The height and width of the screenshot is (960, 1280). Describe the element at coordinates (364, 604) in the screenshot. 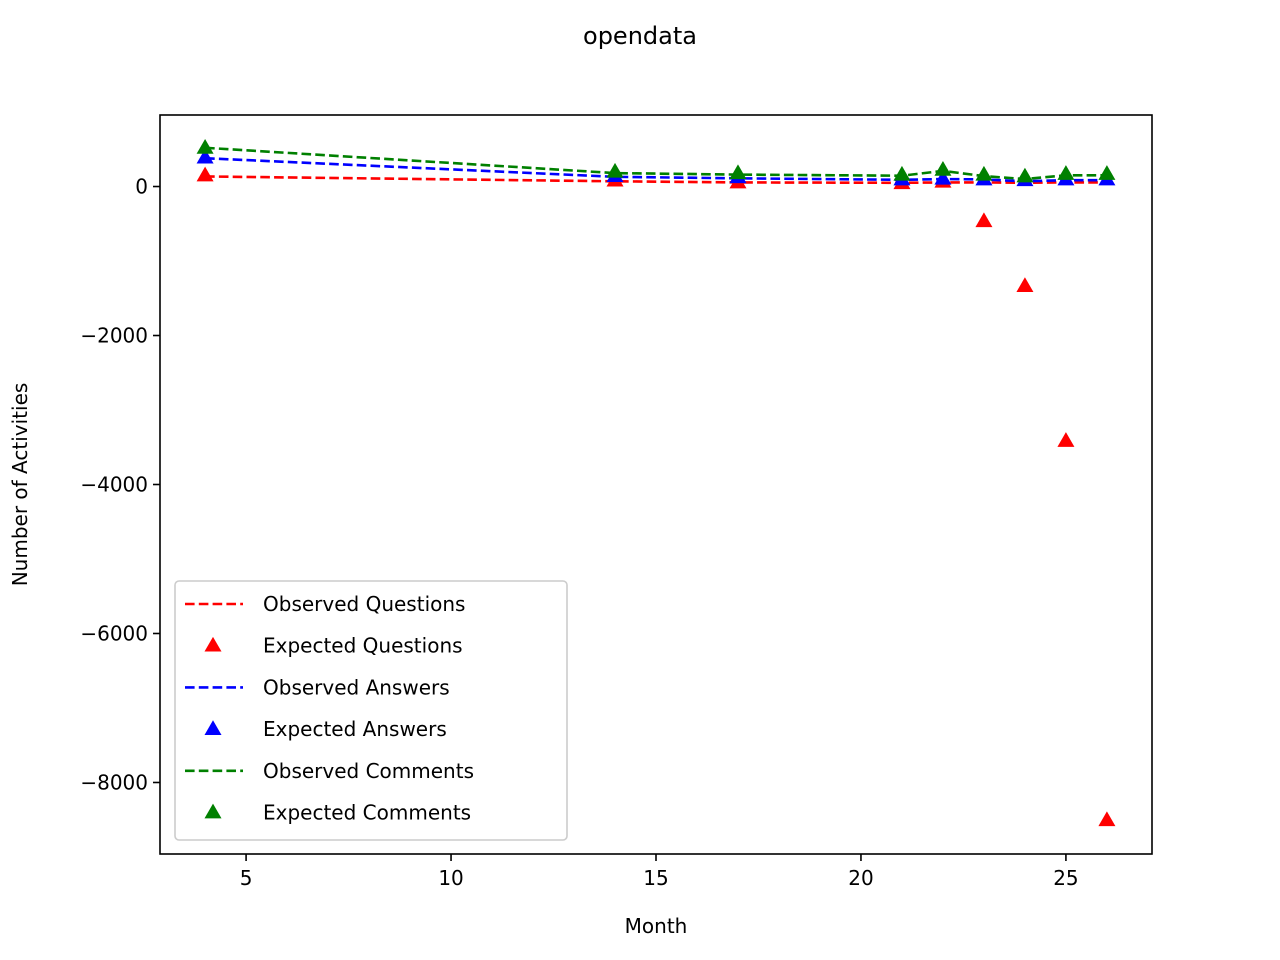

I see `legend-observed-questions-label: Observed Questions` at that location.